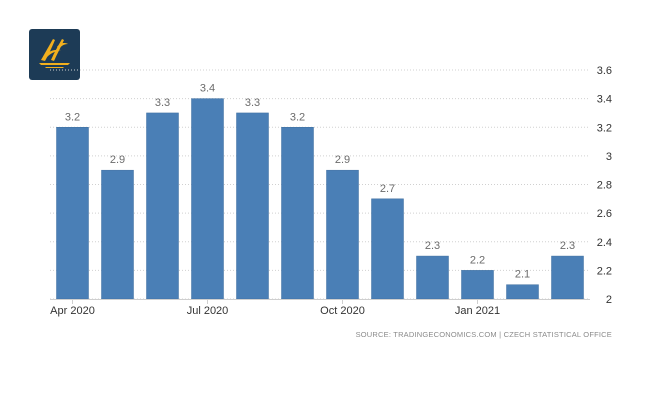 The width and height of the screenshot is (650, 400). What do you see at coordinates (604, 243) in the screenshot?
I see `y-tick-label: 2.4` at bounding box center [604, 243].